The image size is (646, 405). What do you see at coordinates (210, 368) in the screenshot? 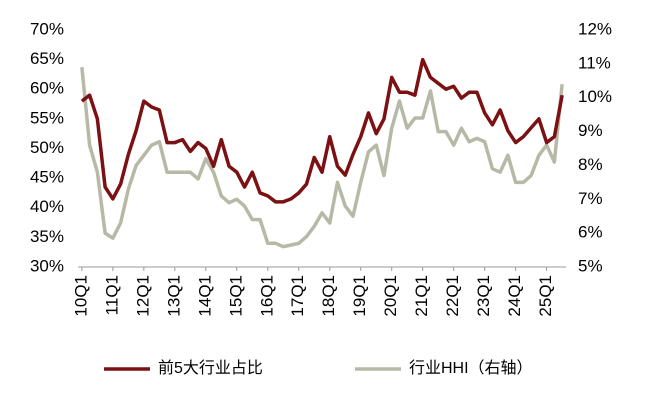
I see `legend-label: 前5大行业占比` at bounding box center [210, 368].